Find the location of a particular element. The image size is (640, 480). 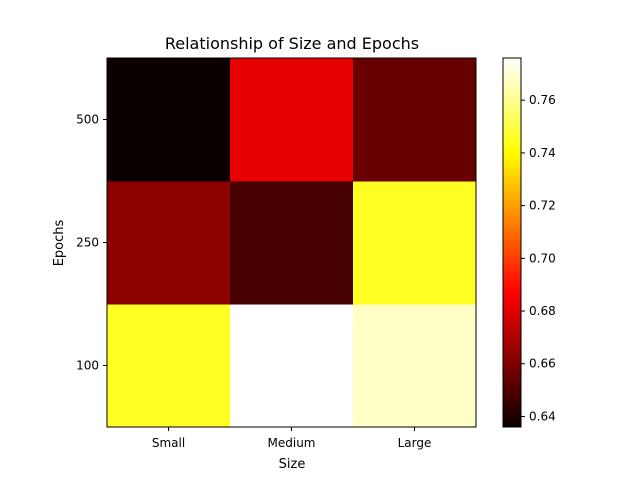

colorbar-tick-label: 0.74 is located at coordinates (542, 153).